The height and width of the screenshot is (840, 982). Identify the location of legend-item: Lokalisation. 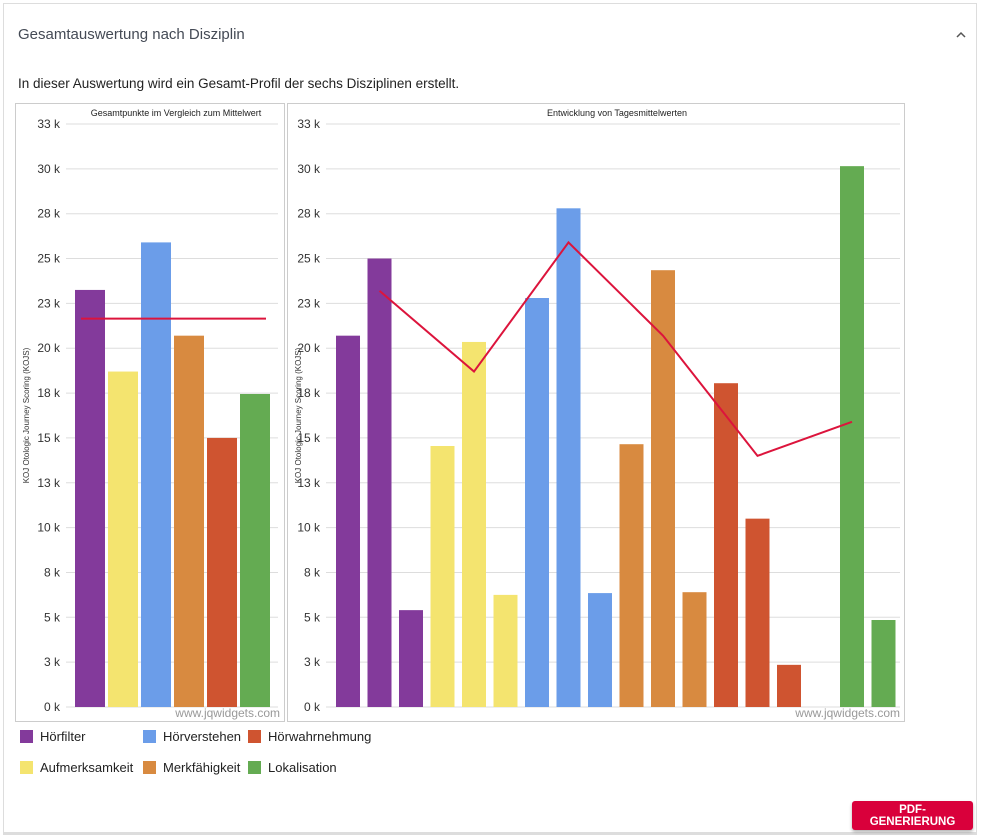
(292, 767).